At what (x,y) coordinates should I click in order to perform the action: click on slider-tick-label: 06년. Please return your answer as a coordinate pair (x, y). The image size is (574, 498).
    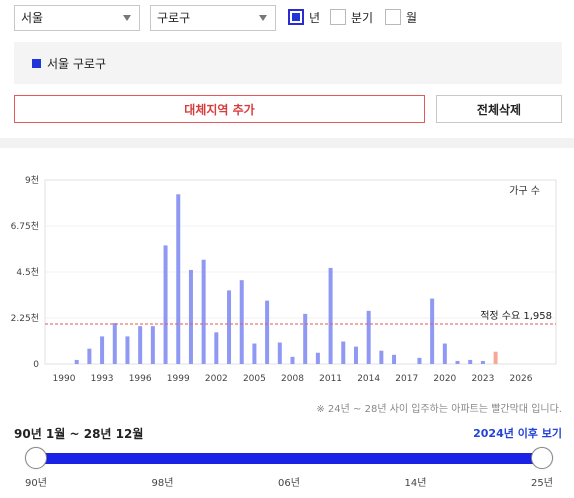
    Looking at the image, I should click on (289, 483).